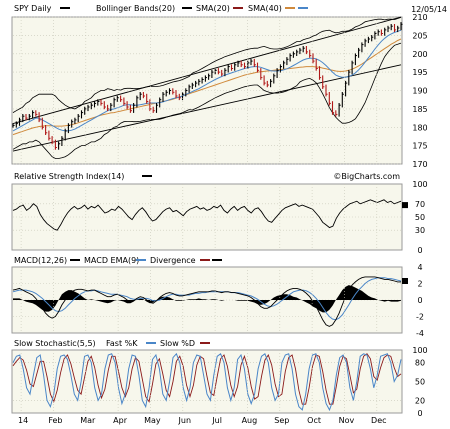 Image resolution: width=450 pixels, height=429 pixels. I want to click on price-ytick-4: 190, so click(419, 91).